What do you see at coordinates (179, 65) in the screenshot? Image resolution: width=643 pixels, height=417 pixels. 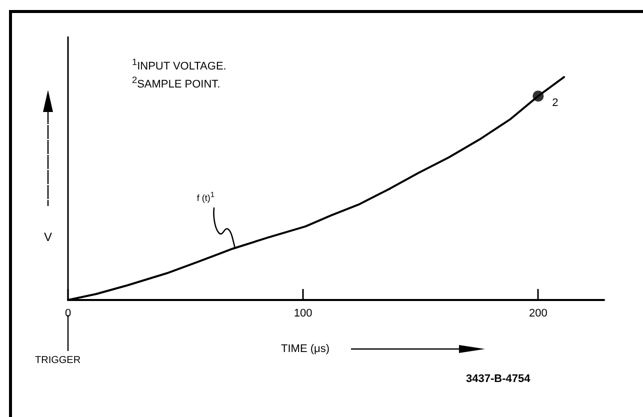 I see `text: $^{1}$INPUT VOLTAGE.` at bounding box center [179, 65].